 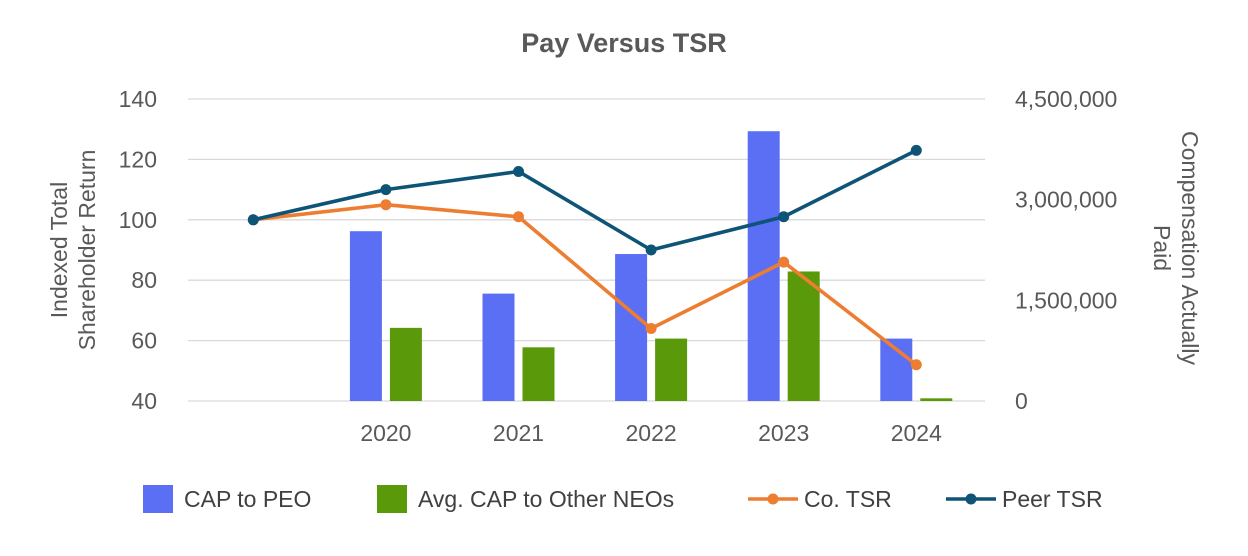 What do you see at coordinates (138, 99) in the screenshot?
I see `left-tick-label: 140` at bounding box center [138, 99].